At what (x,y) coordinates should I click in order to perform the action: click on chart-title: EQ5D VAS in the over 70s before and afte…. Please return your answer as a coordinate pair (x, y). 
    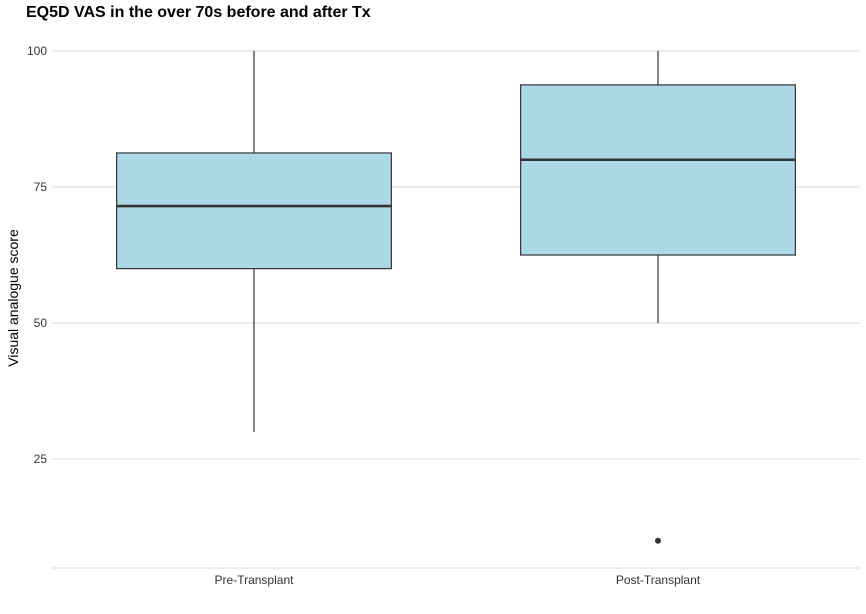
    Looking at the image, I should click on (198, 12).